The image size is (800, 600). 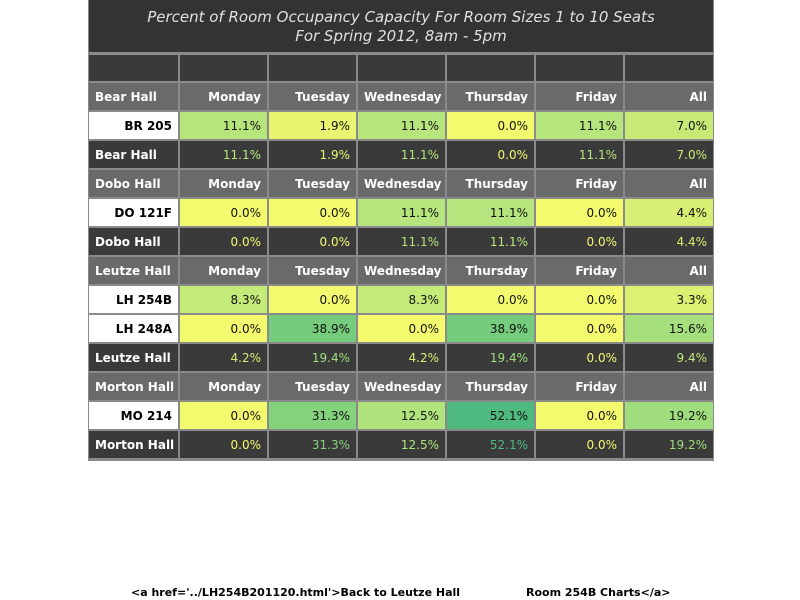 I want to click on total-cell: 19.2%, so click(x=668, y=444).